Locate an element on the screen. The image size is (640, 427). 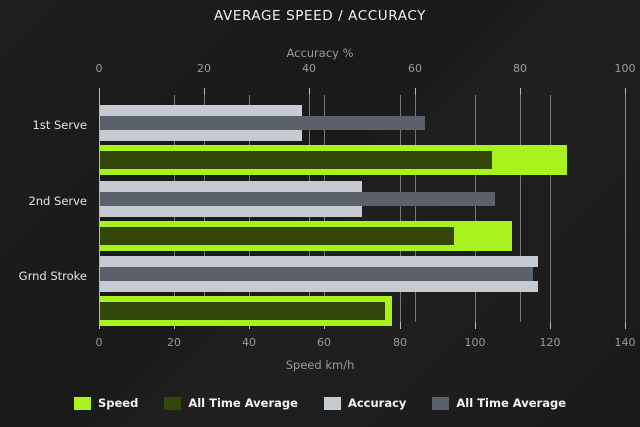
category-label-2: 2nd Serve is located at coordinates (57, 200).